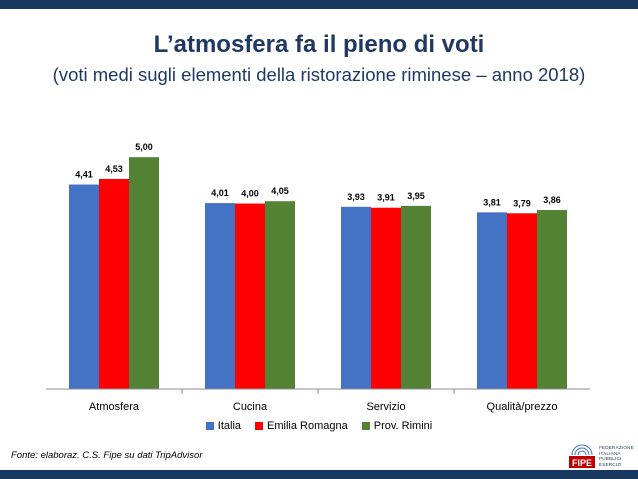  What do you see at coordinates (280, 191) in the screenshot?
I see `data-label: 4,05` at bounding box center [280, 191].